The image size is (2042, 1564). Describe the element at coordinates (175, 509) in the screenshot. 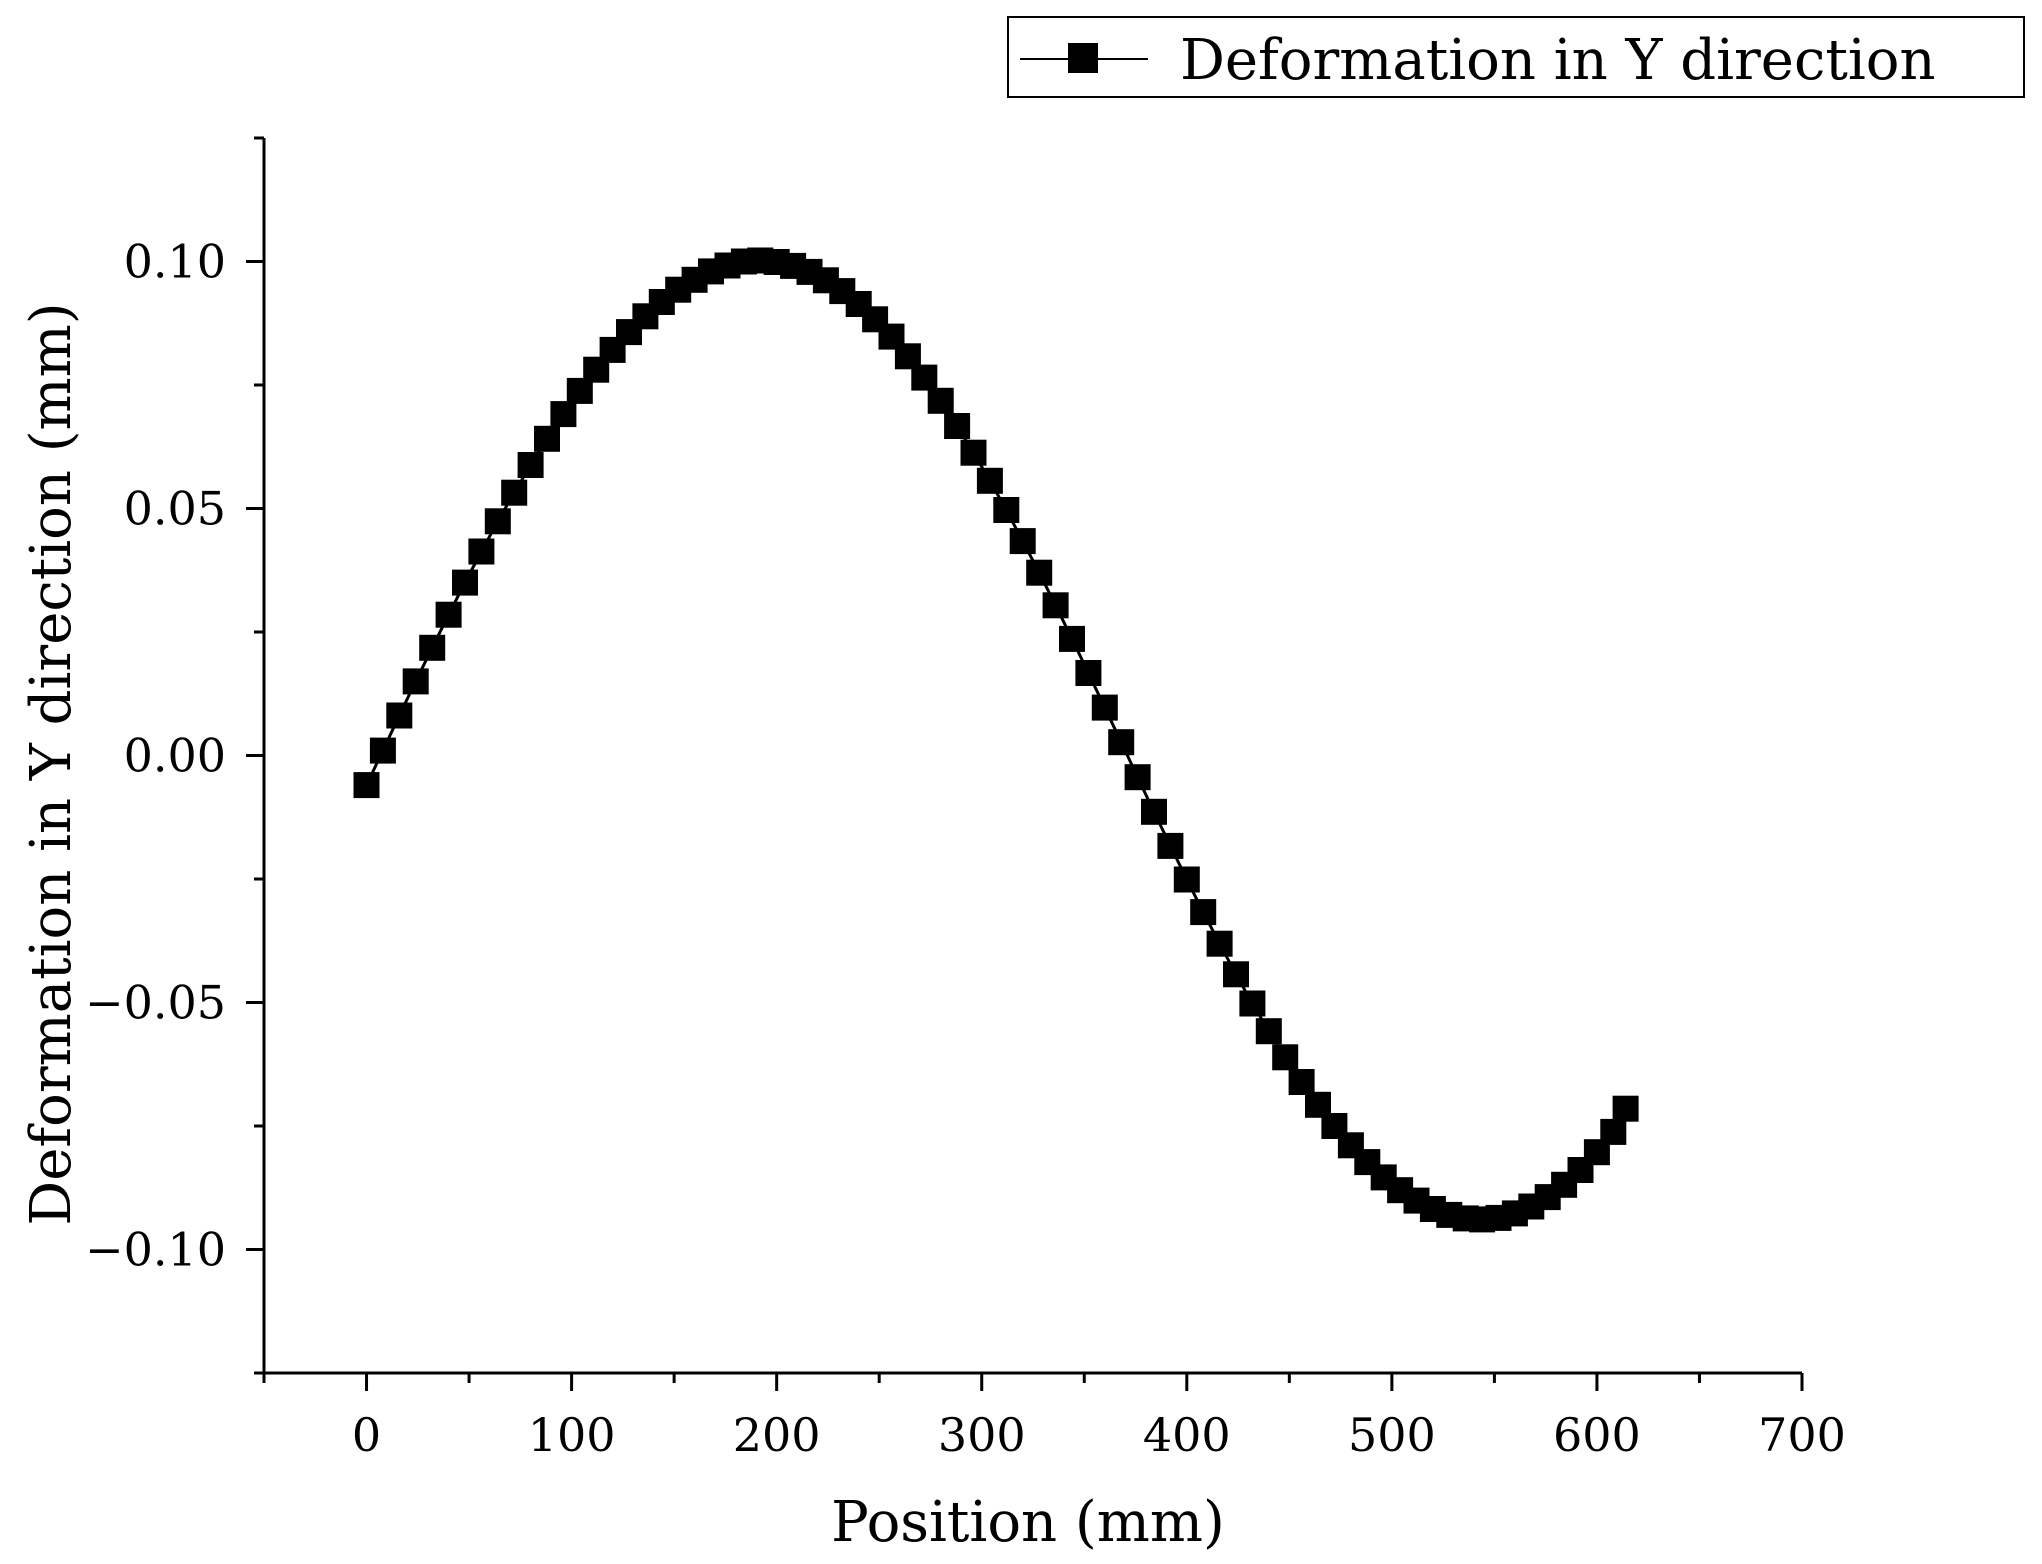

I see `y-tick-label: 0.05` at that location.